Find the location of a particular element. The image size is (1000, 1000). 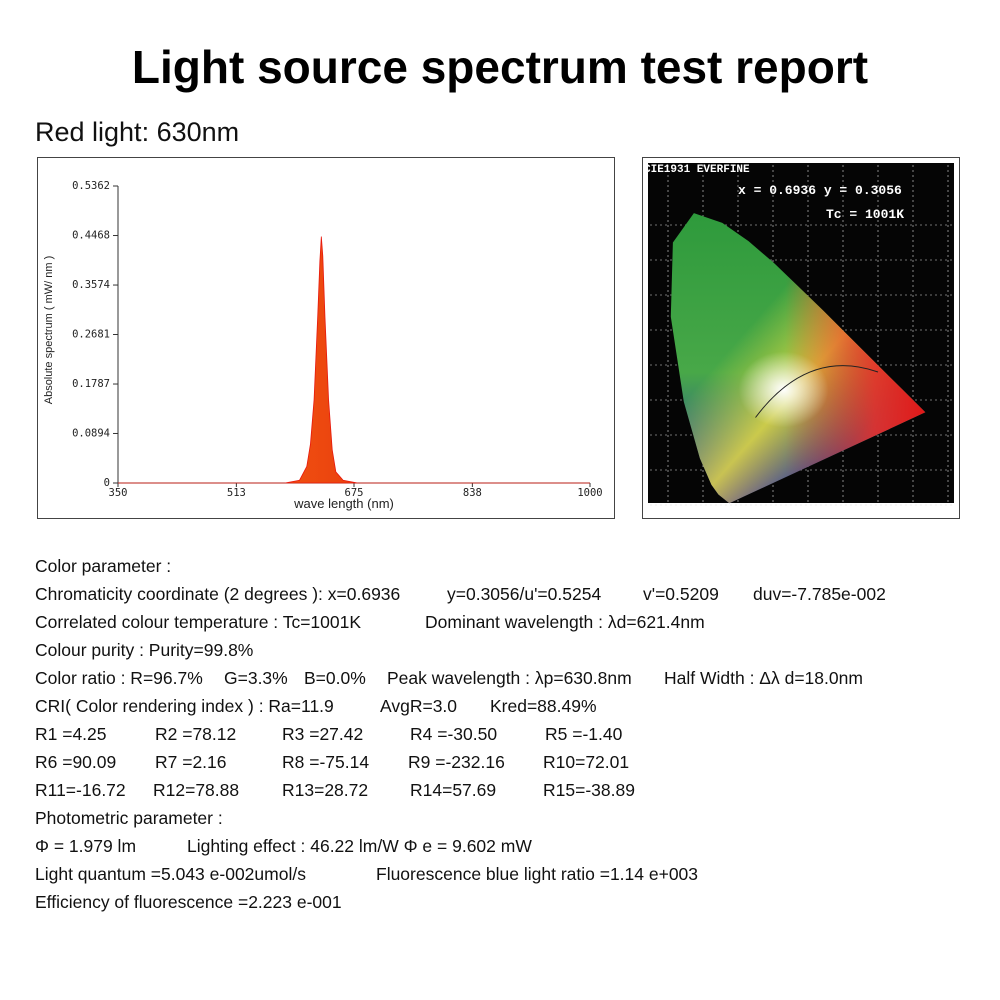

y-tick-label: 0.5362 is located at coordinates (91, 186).